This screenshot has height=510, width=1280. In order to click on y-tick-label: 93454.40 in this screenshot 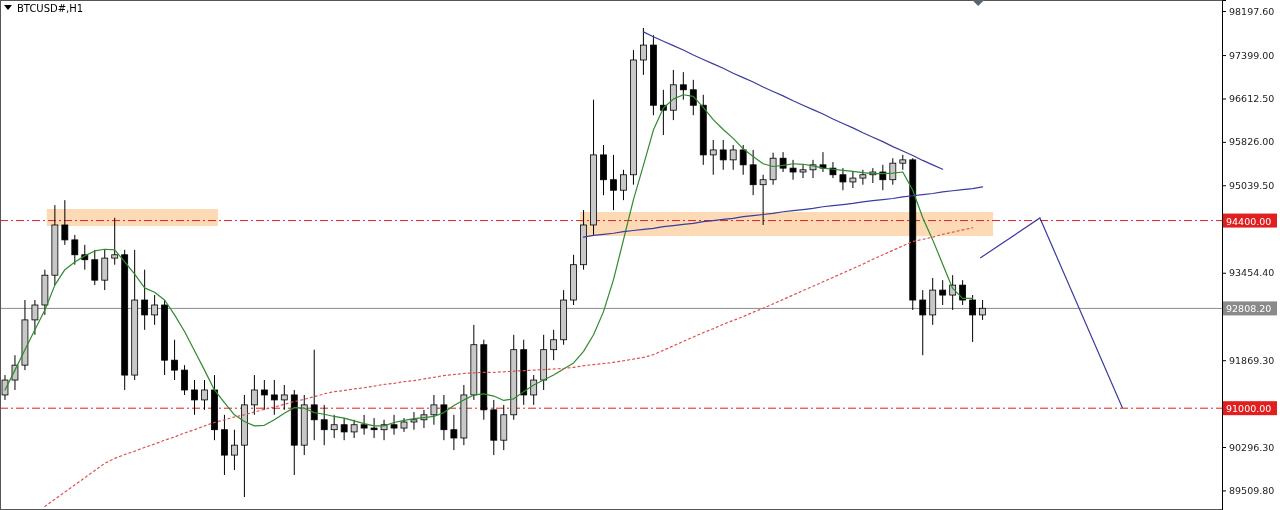, I will do `click(1252, 273)`.